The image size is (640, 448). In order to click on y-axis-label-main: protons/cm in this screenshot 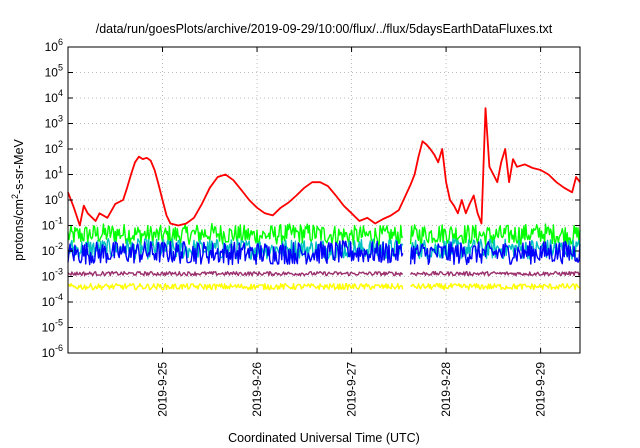, I will do `click(19, 230)`.